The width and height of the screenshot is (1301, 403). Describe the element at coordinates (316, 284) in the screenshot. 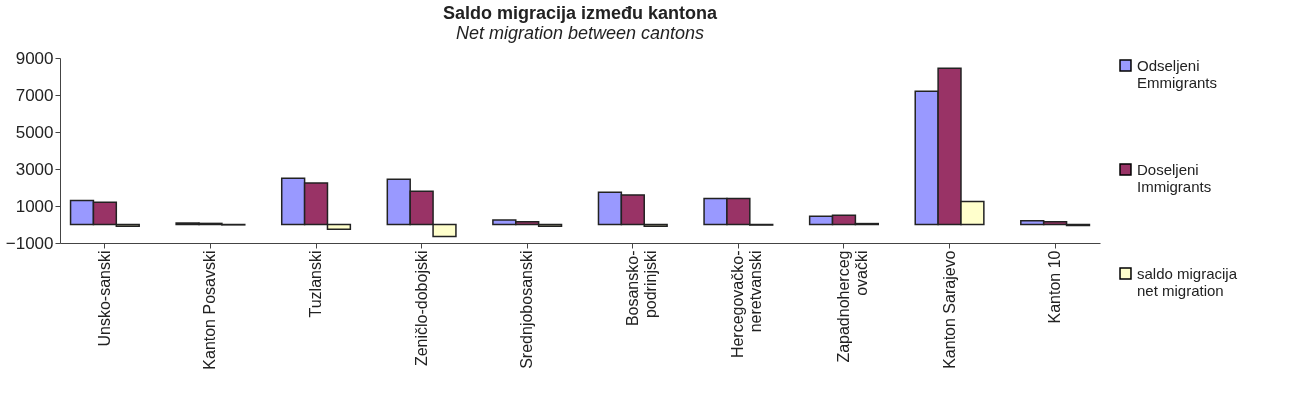

I see `x-tick-label: Tuzlanski` at that location.